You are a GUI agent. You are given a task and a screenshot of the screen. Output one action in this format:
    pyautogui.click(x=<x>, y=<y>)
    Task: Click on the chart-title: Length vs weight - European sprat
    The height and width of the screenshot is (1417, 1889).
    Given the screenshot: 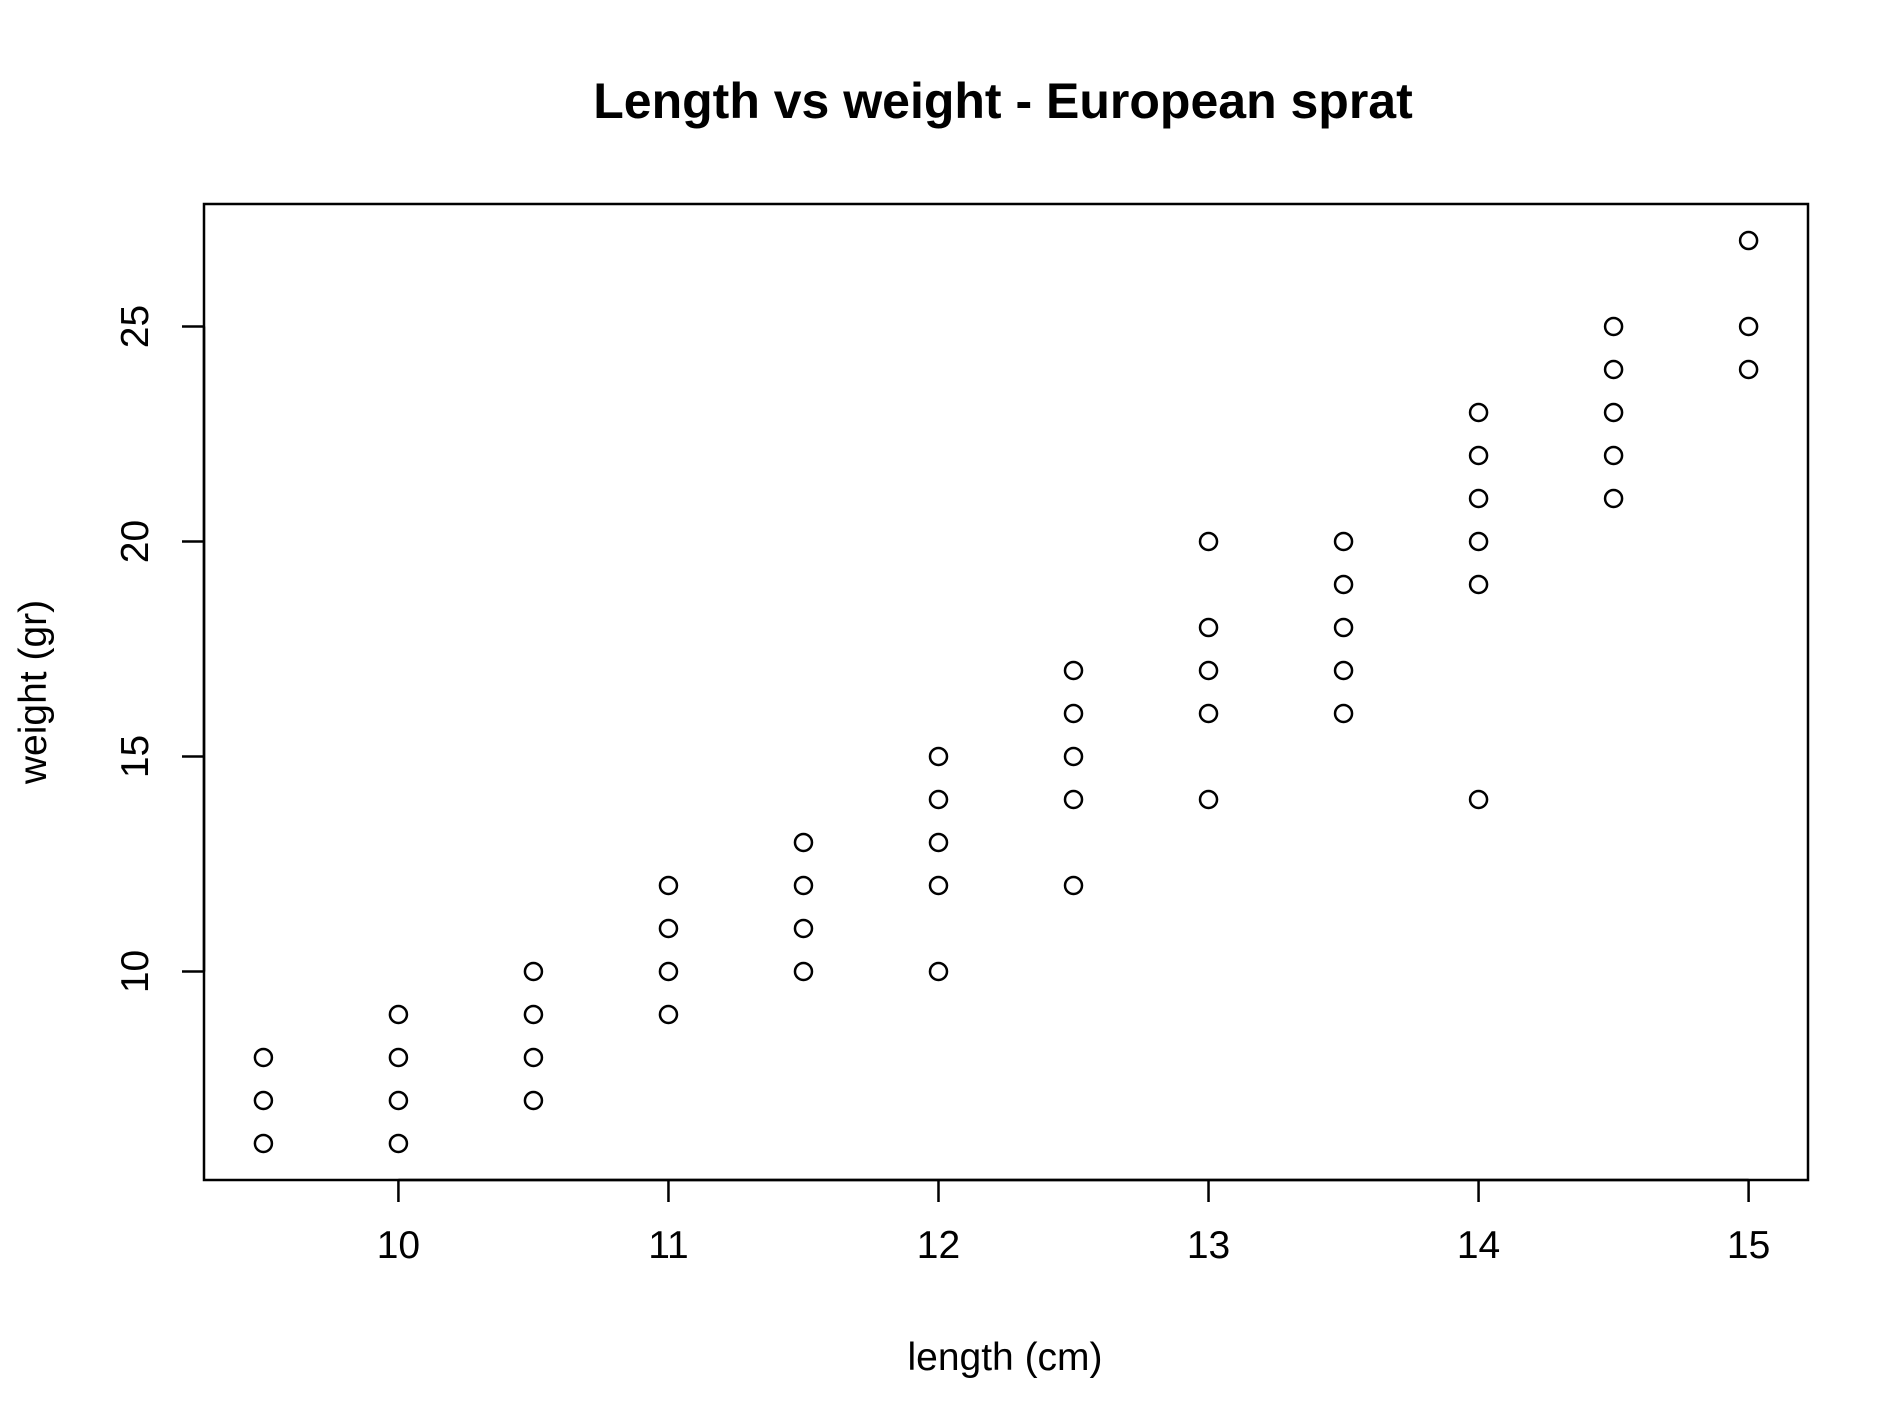 What is the action you would take?
    pyautogui.click(x=1003, y=101)
    